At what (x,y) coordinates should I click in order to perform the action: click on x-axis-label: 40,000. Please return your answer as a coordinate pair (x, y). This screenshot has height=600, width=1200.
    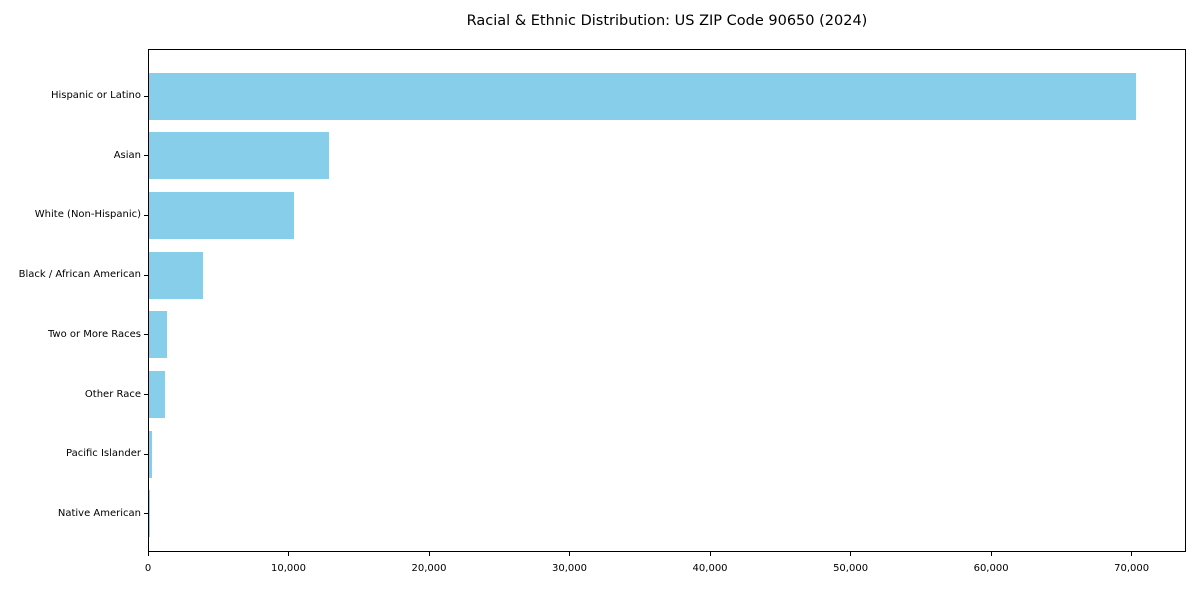
    Looking at the image, I should click on (710, 568).